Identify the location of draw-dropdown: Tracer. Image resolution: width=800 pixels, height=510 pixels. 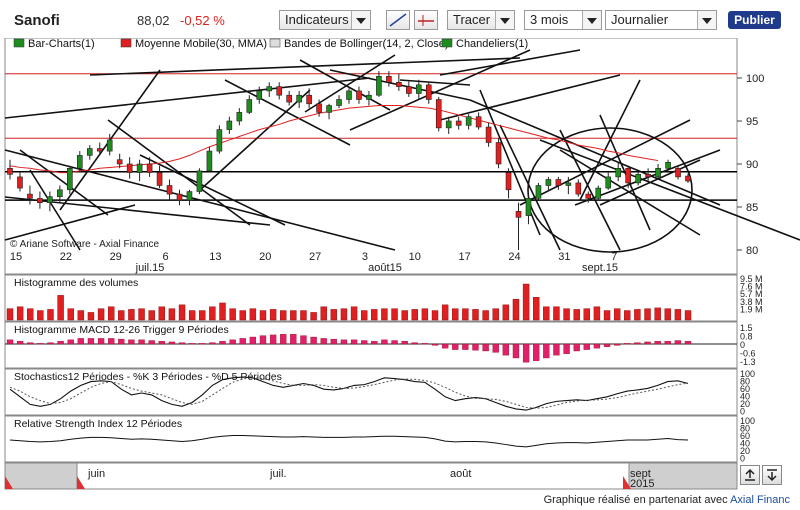
(481, 20).